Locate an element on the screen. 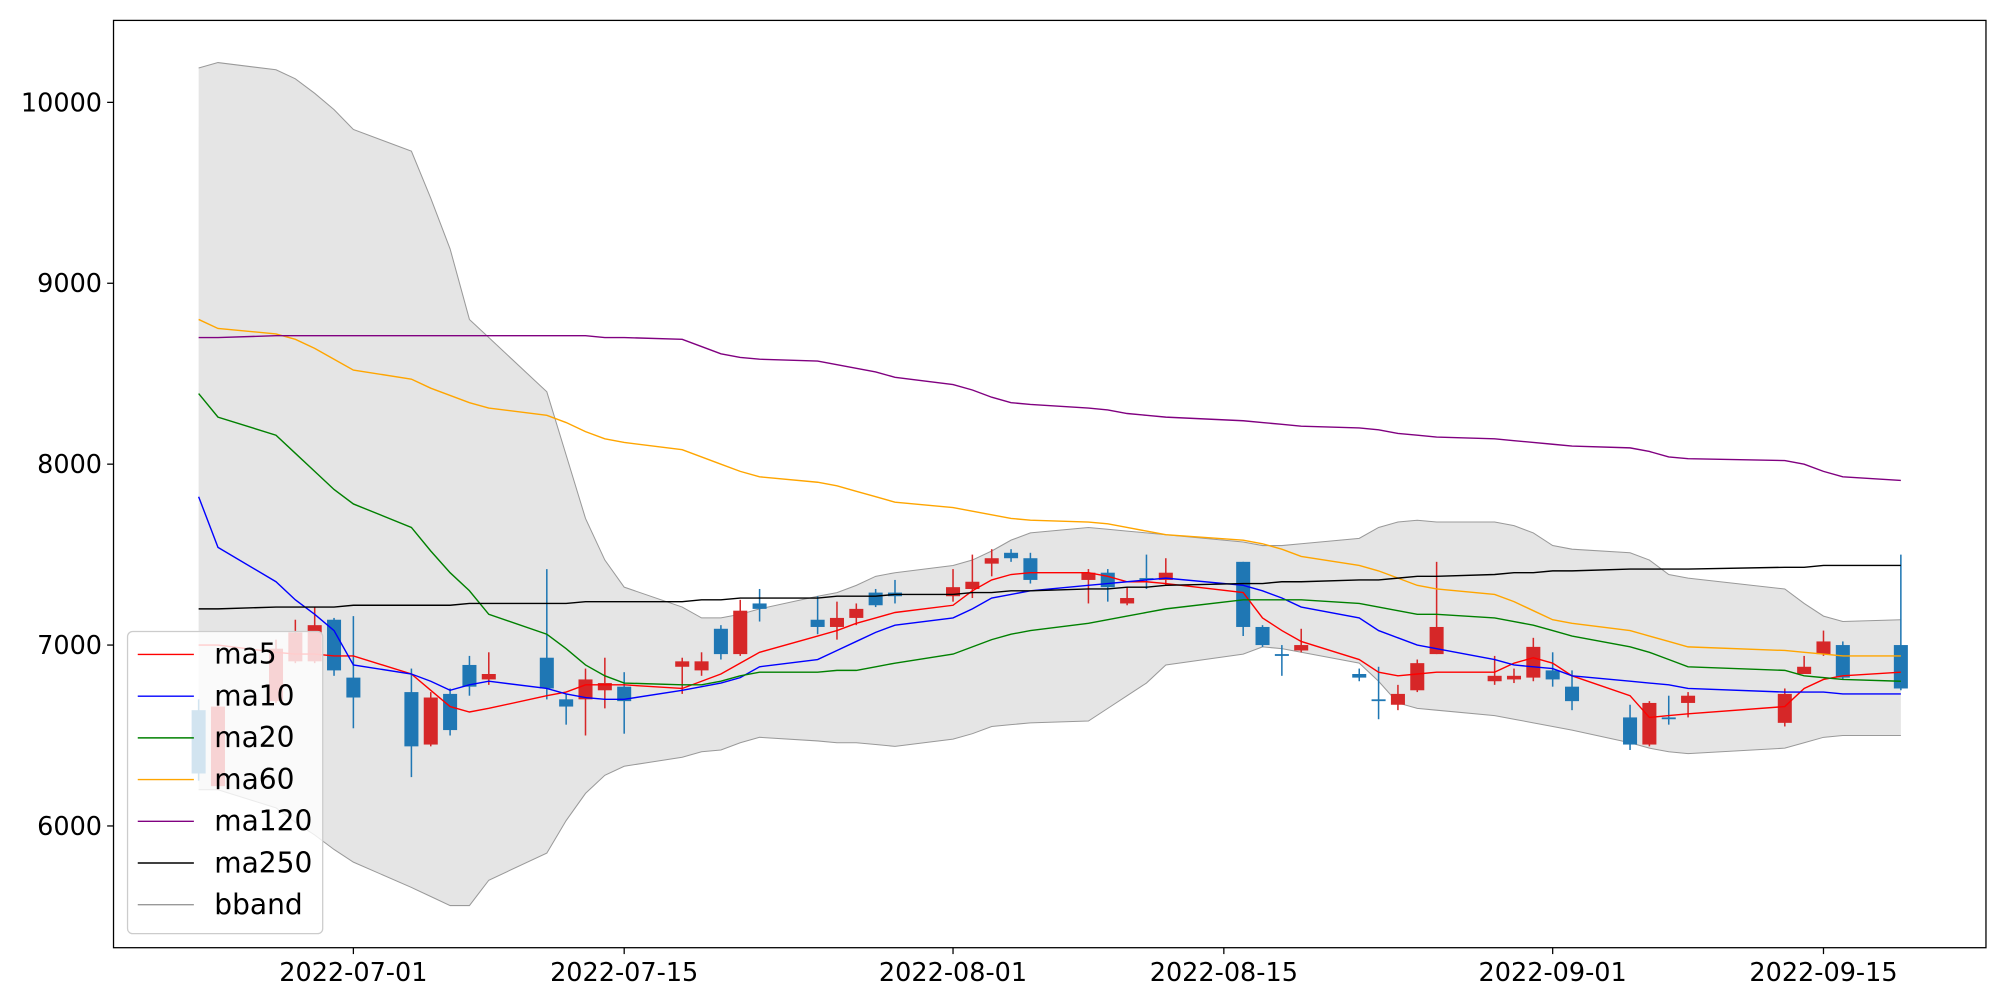 The height and width of the screenshot is (1000, 2000). legend-label: bband is located at coordinates (258, 904).